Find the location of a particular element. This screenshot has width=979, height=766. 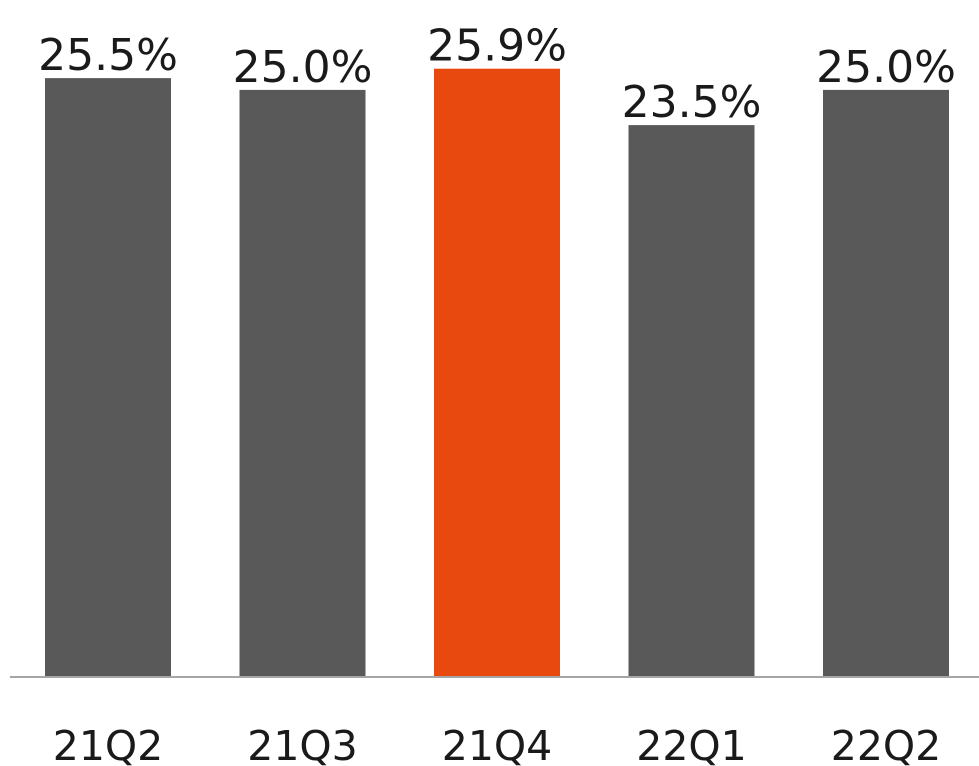

data-label-22q1: 23.5% is located at coordinates (692, 102).